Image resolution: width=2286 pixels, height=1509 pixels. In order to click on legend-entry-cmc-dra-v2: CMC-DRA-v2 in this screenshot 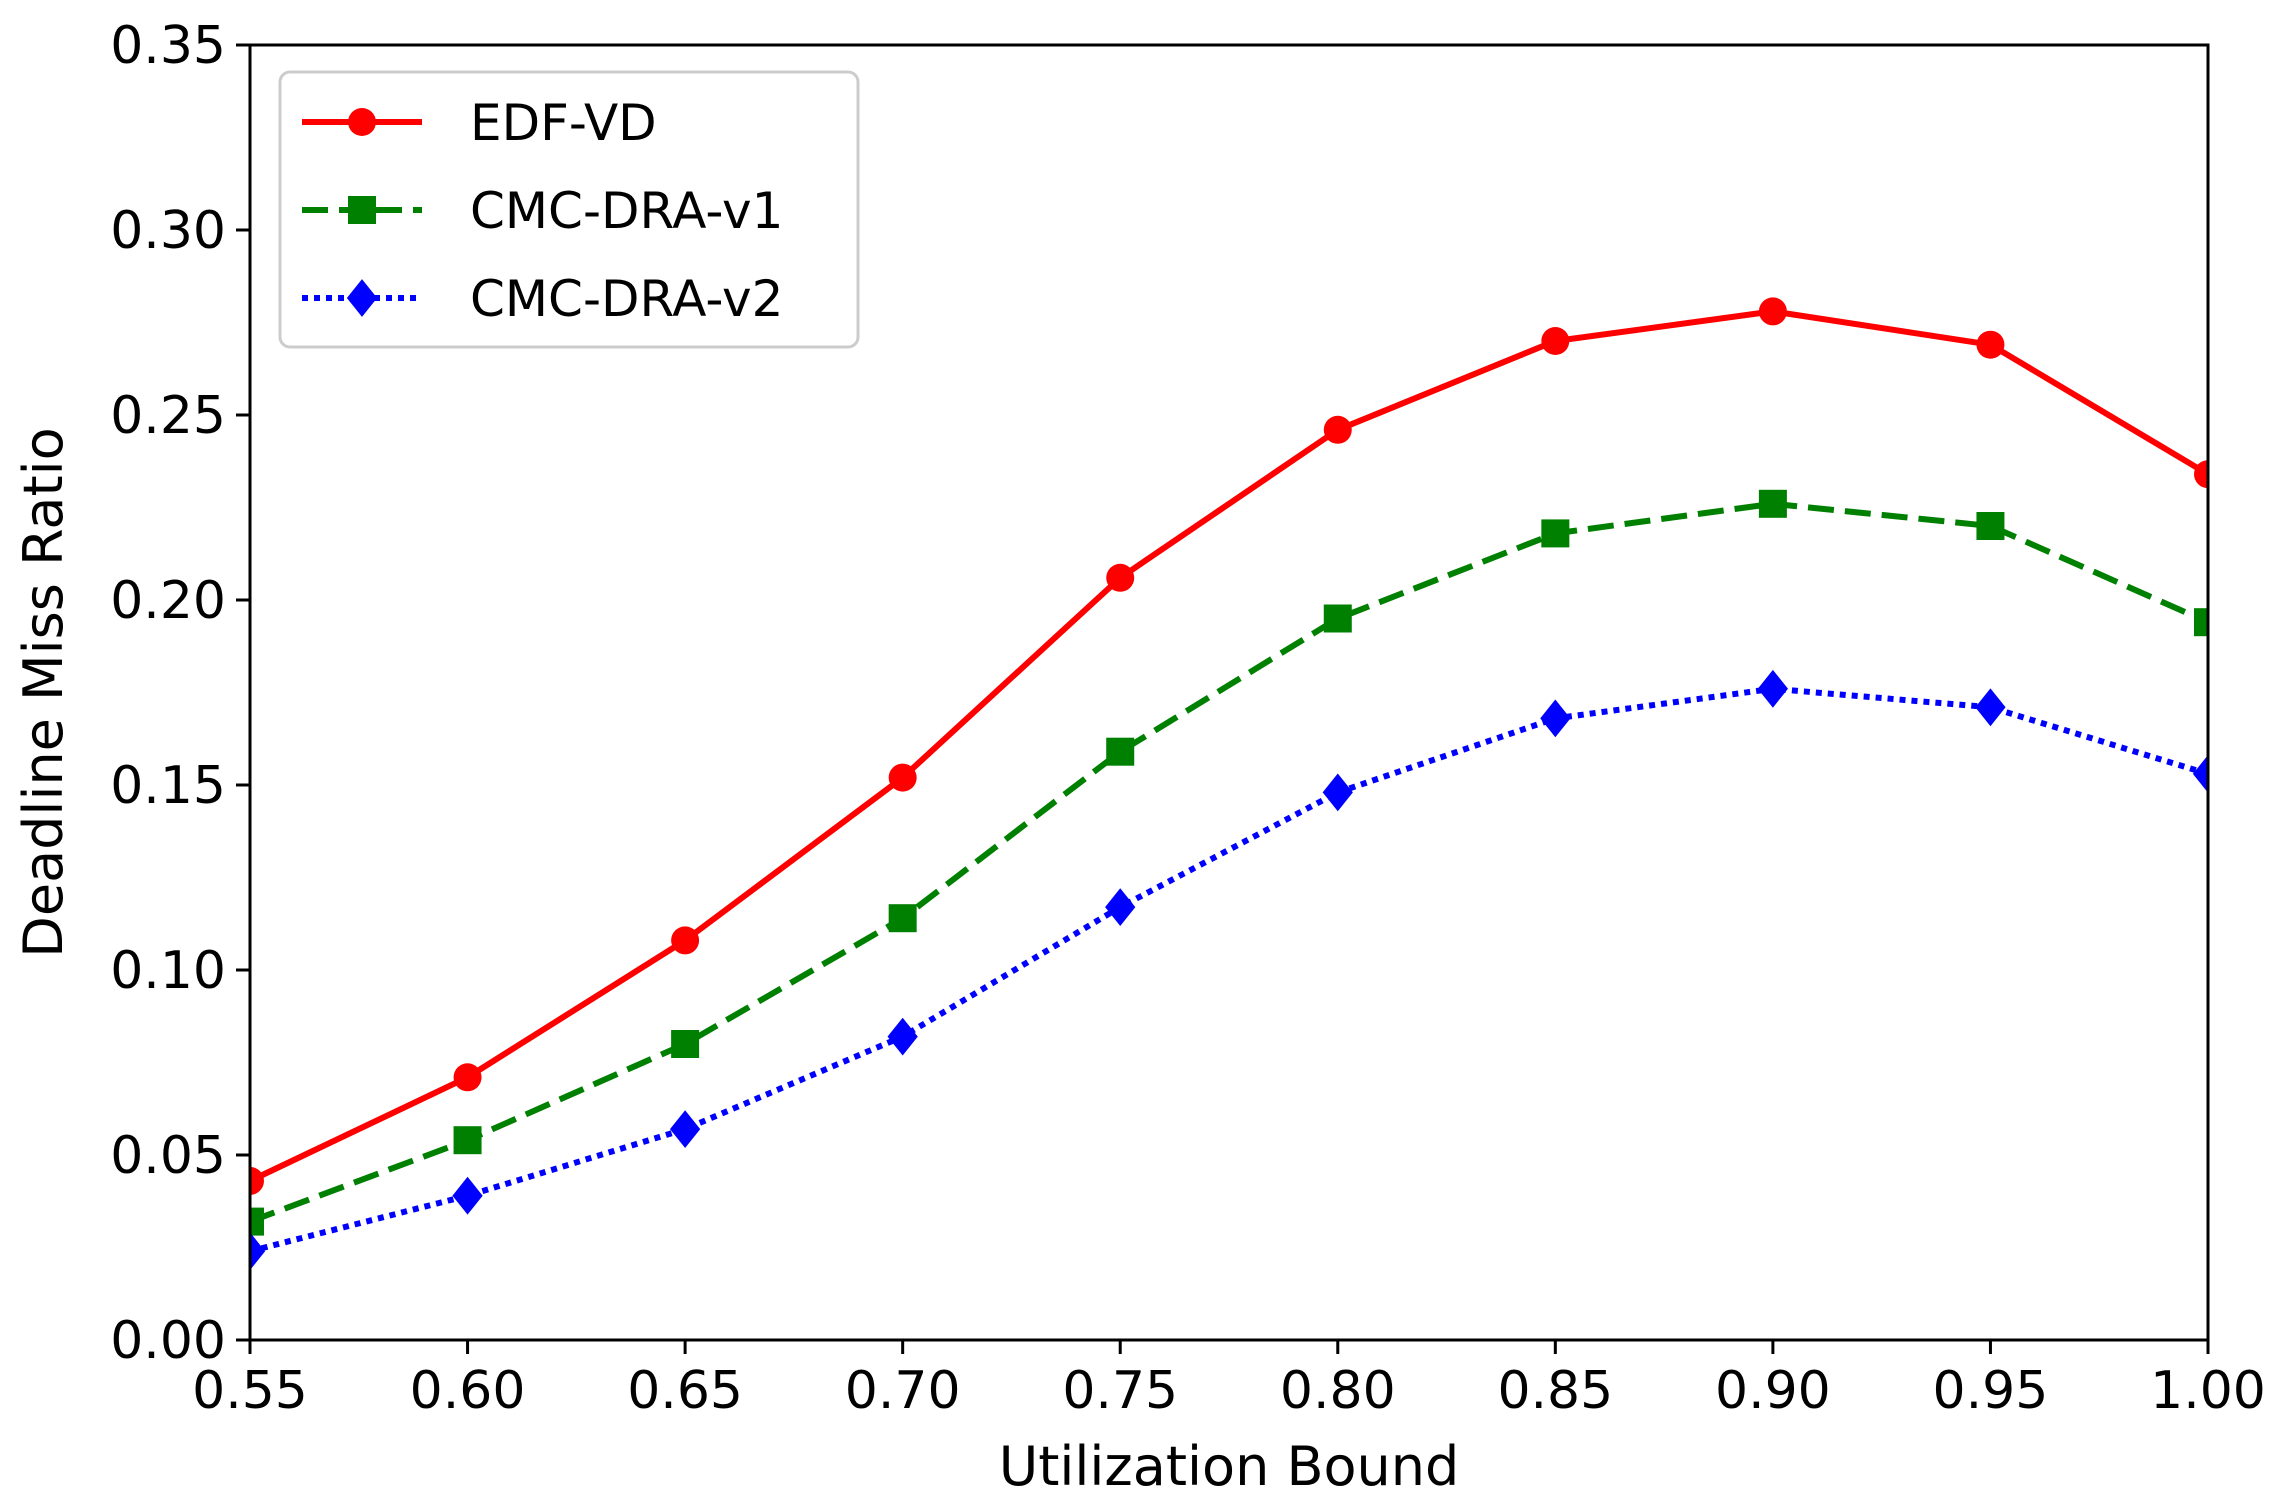, I will do `click(542, 299)`.